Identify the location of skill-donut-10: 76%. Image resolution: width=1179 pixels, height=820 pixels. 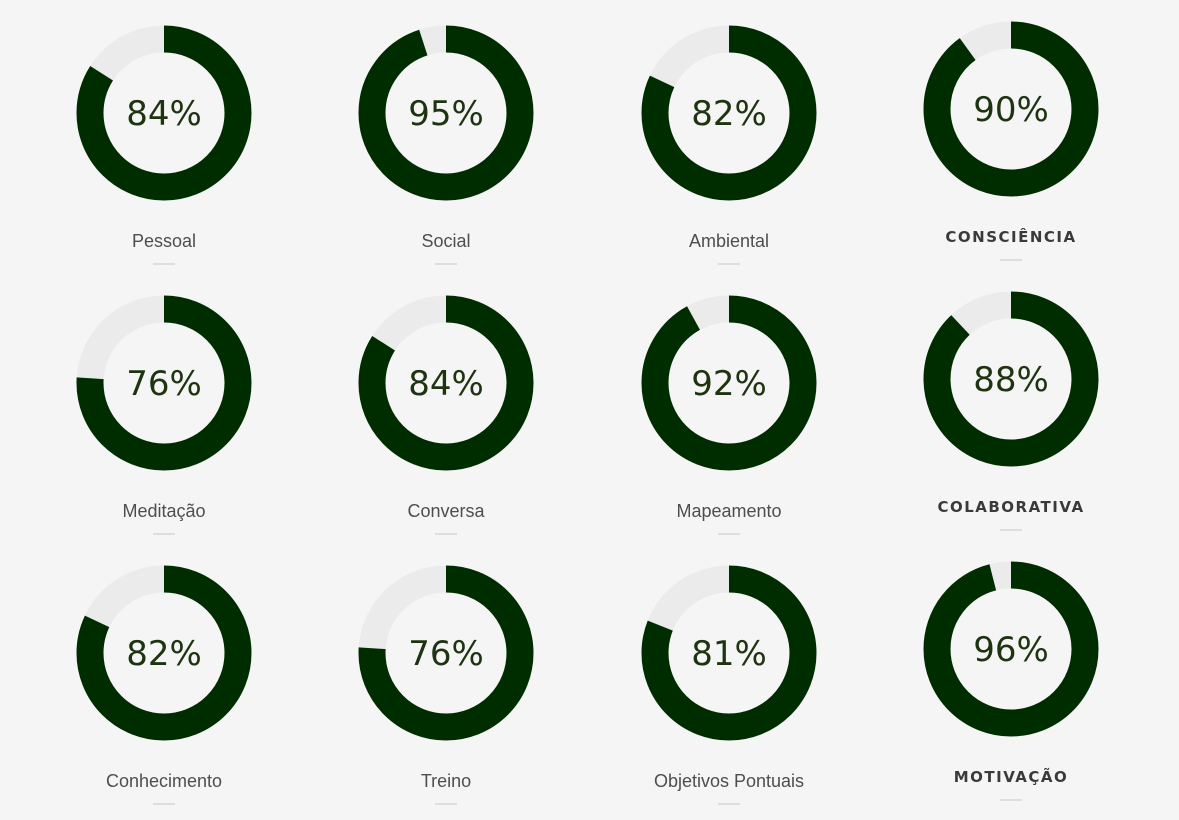
(446, 653).